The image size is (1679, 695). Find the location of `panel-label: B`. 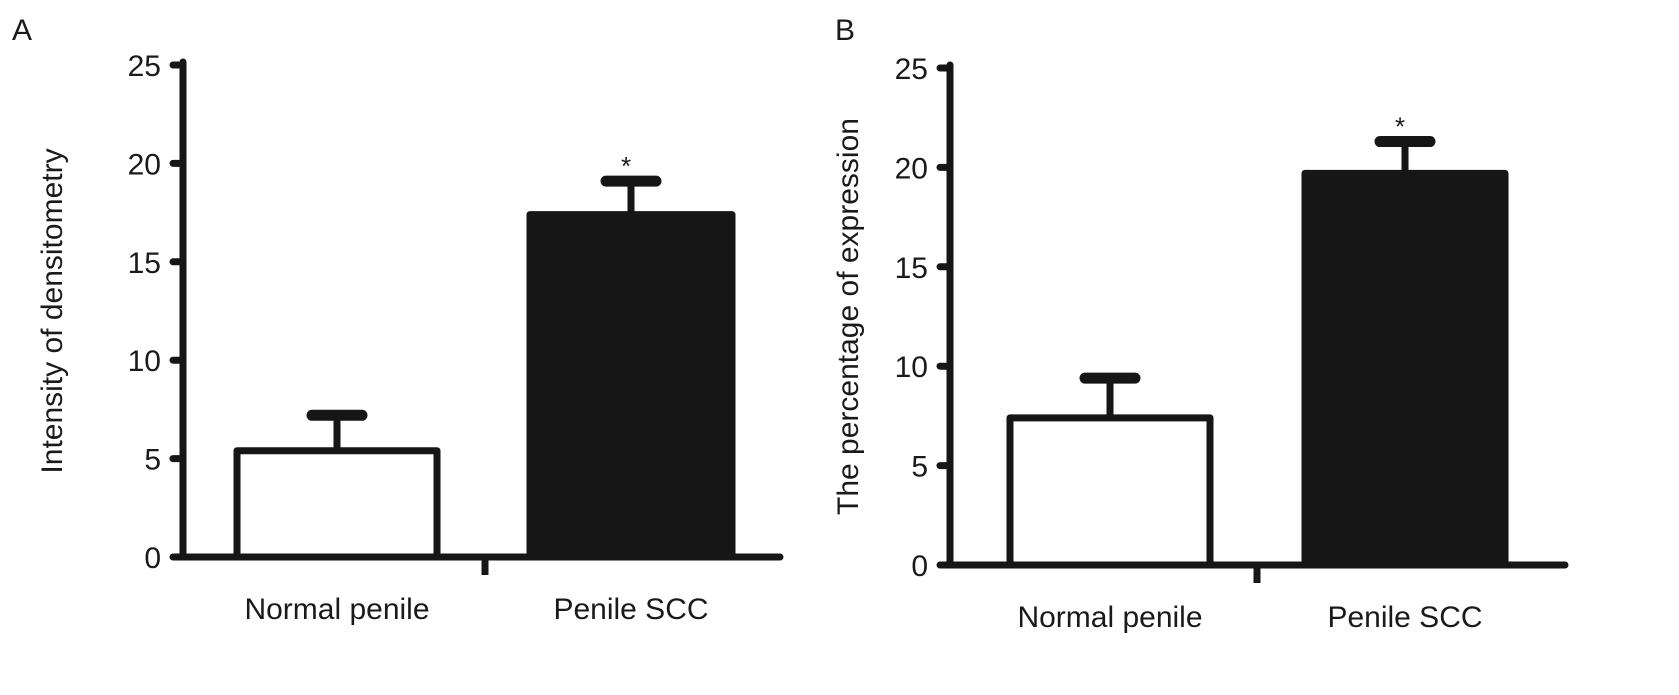

panel-label: B is located at coordinates (845, 30).